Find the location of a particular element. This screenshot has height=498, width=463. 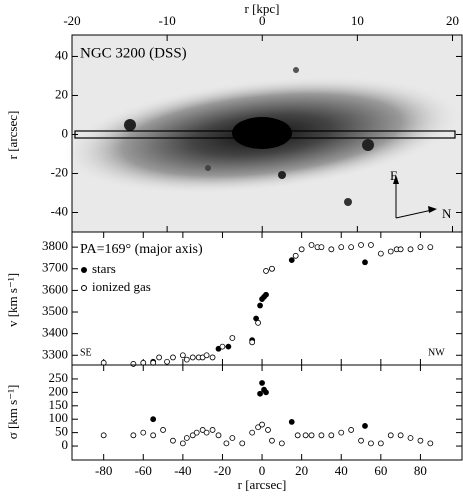

y-tick-label: 250 is located at coordinates (59, 377).